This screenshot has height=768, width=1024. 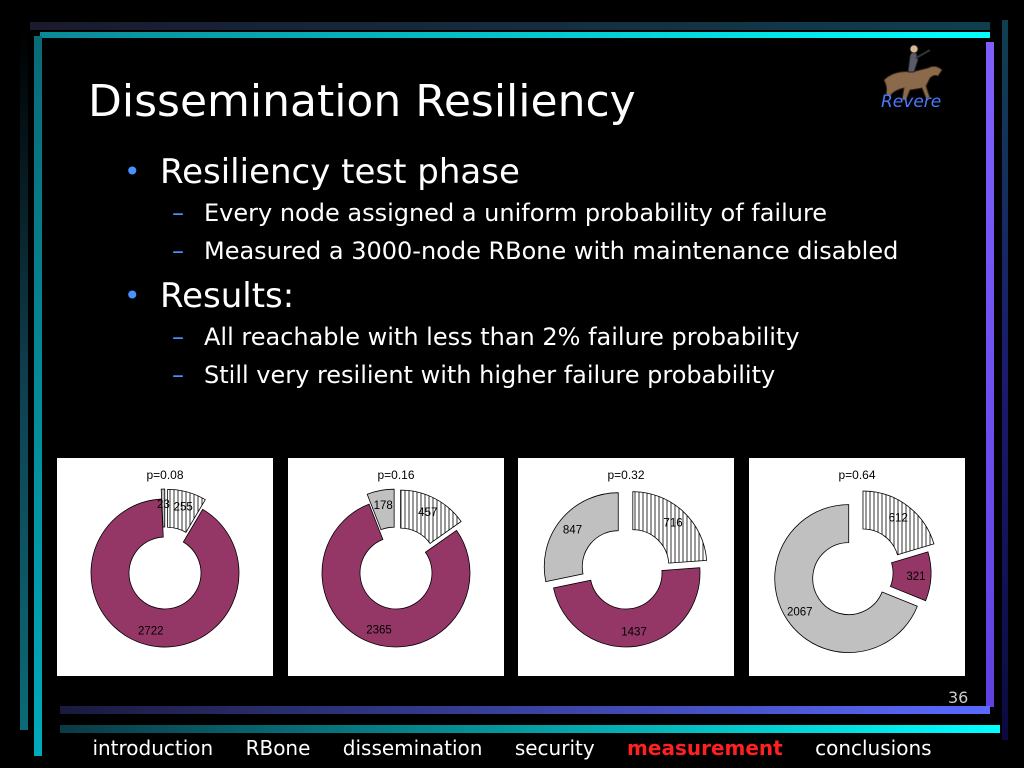 What do you see at coordinates (153, 748) in the screenshot?
I see `nav-item-introduction: introduction` at bounding box center [153, 748].